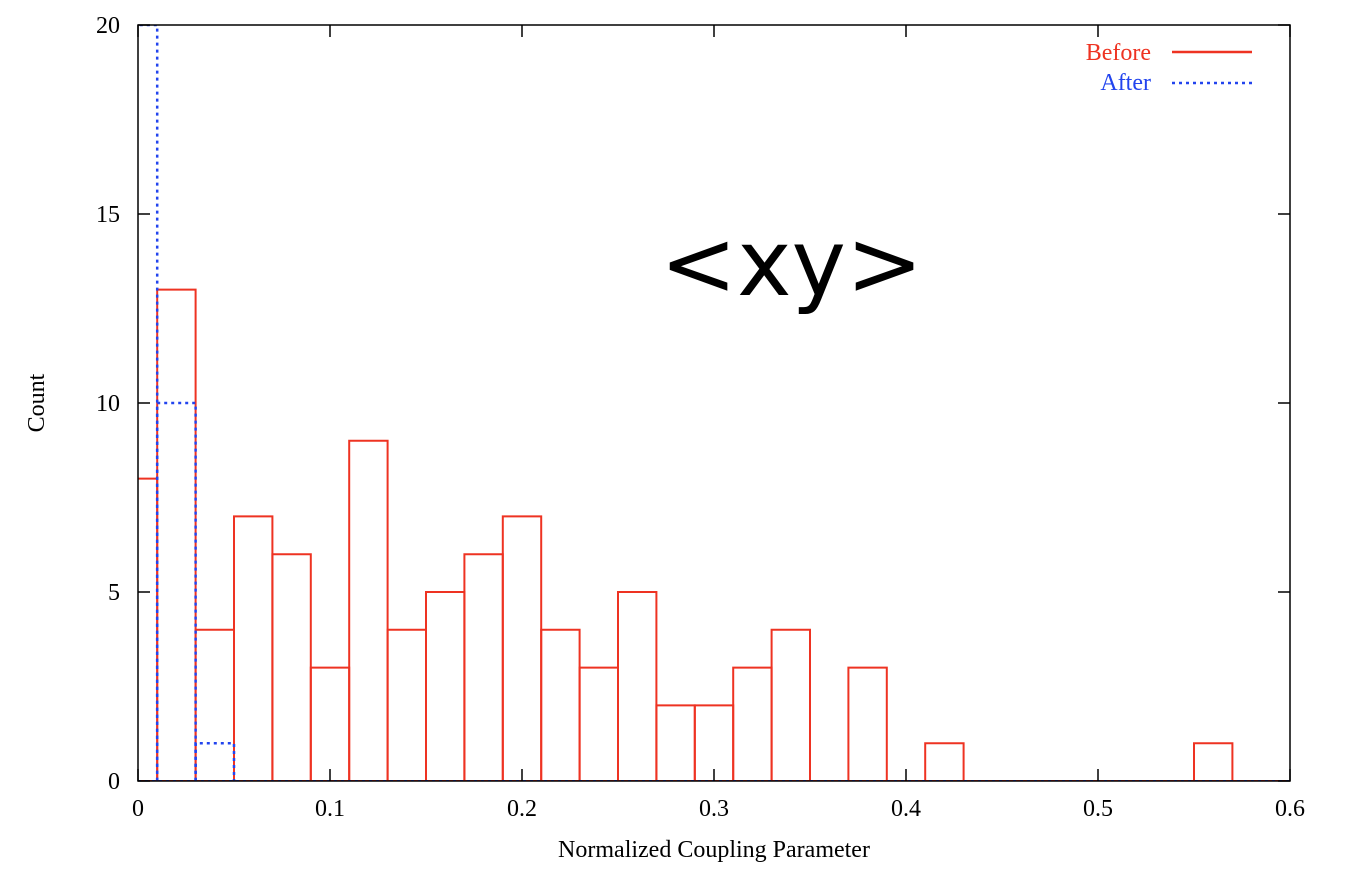  Describe the element at coordinates (1290, 809) in the screenshot. I see `x-tick-label-6: 0.6` at that location.